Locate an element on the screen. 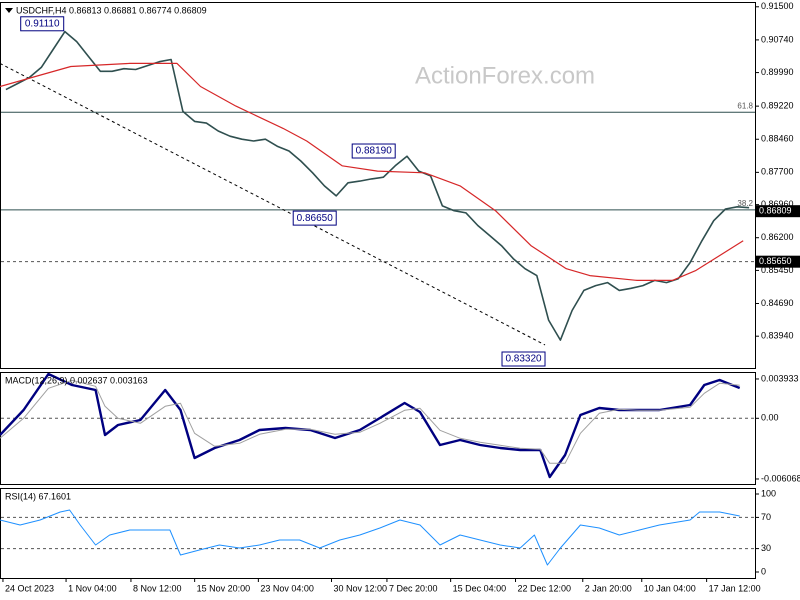 The image size is (800, 600). x-tick-label: 7 Dec 20:00 is located at coordinates (413, 588).